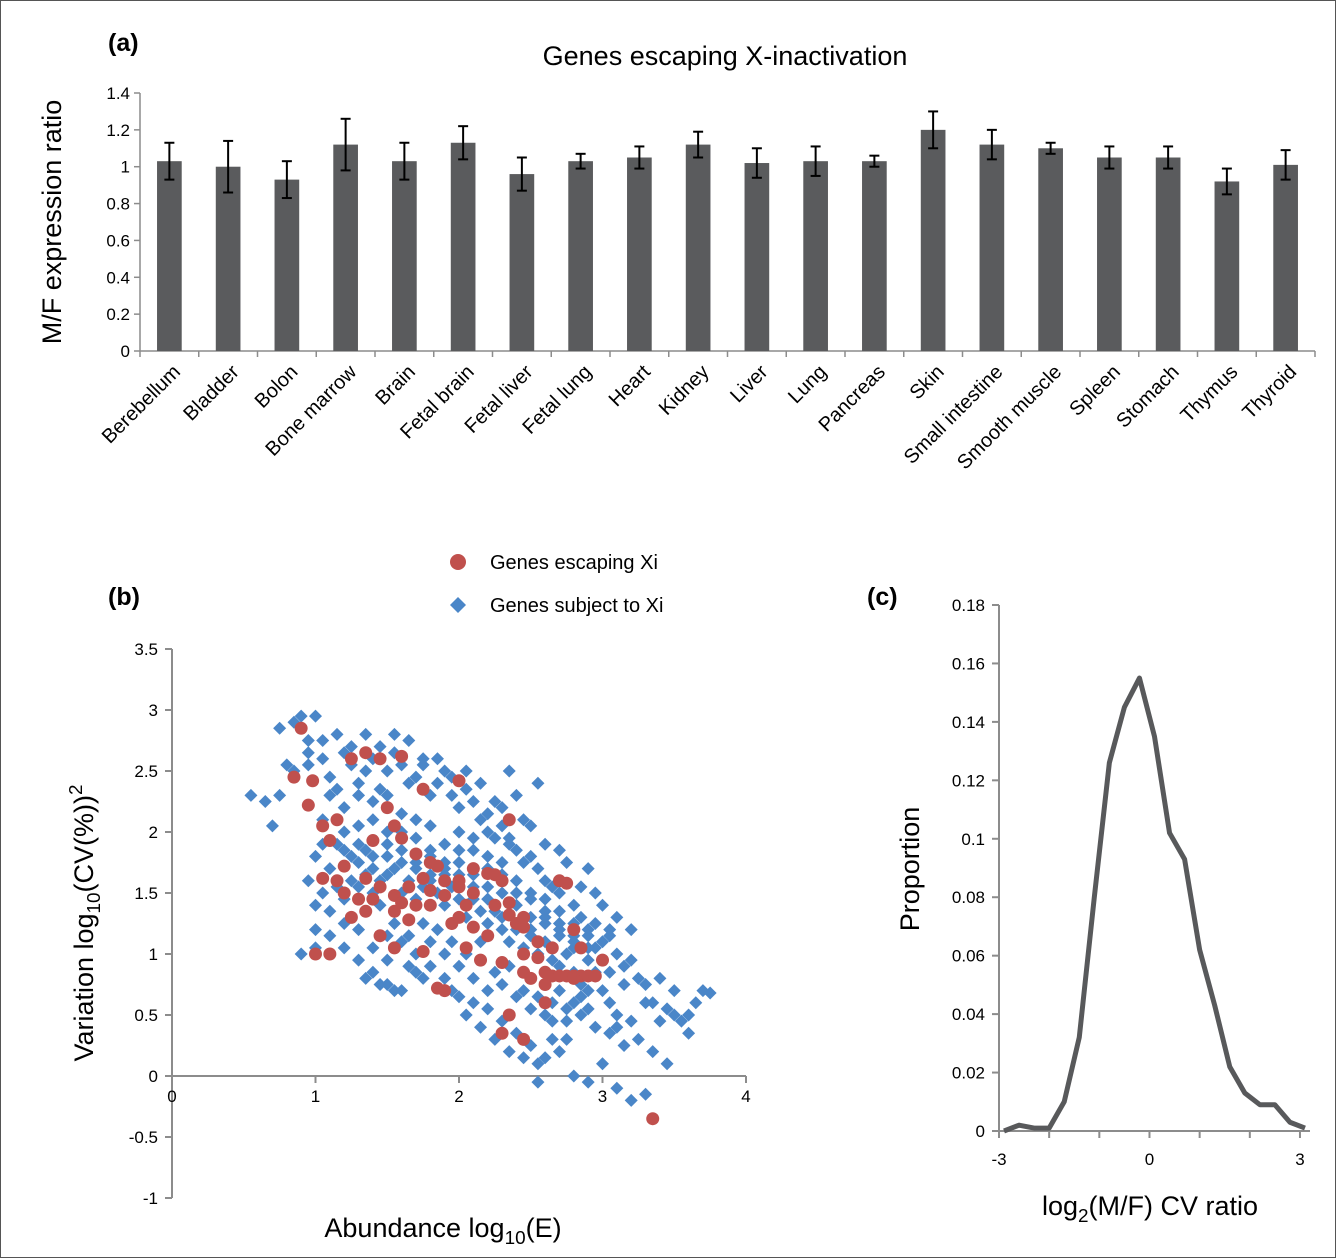  I want to click on chart-a-x-tick-label: Heart, so click(630, 386).